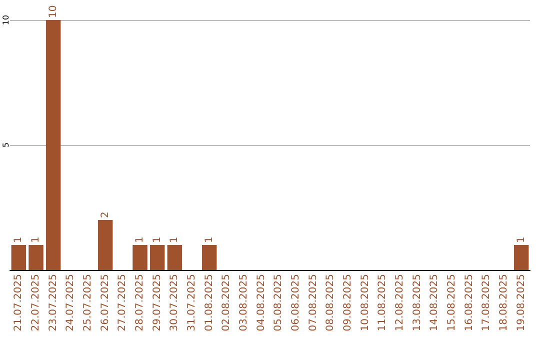 The image size is (540, 340). What do you see at coordinates (348, 303) in the screenshot?
I see `x-tick-label: 09.08.2025` at bounding box center [348, 303].